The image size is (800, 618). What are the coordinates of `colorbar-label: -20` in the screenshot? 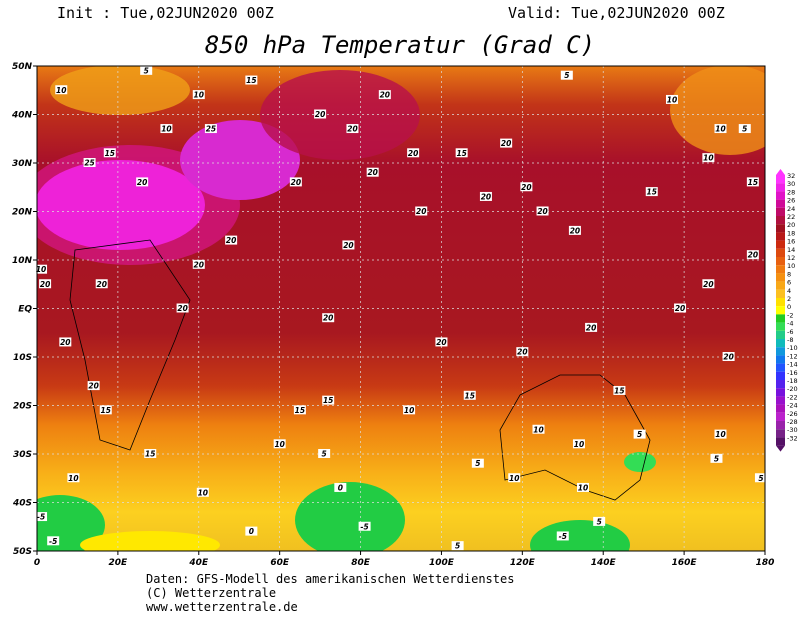 It's located at (792, 389).